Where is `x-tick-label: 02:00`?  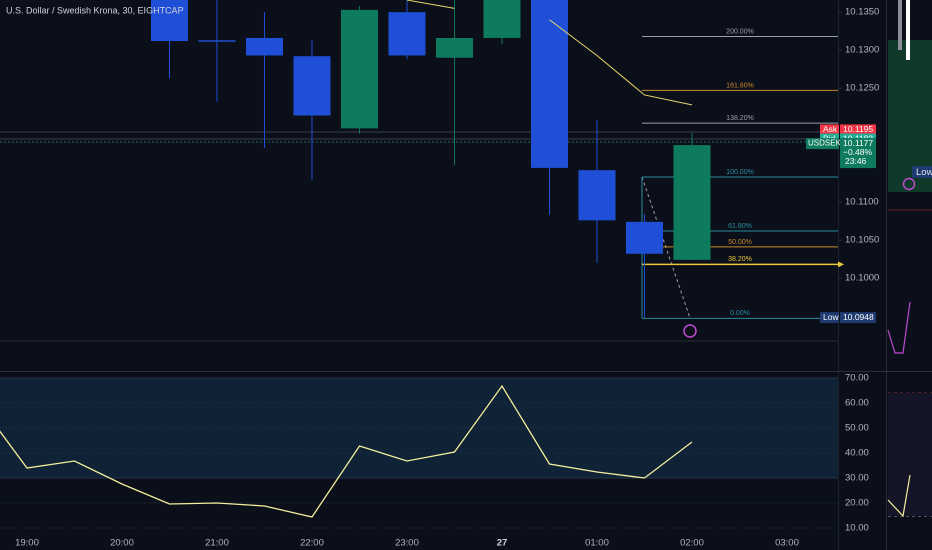 x-tick-label: 02:00 is located at coordinates (692, 543).